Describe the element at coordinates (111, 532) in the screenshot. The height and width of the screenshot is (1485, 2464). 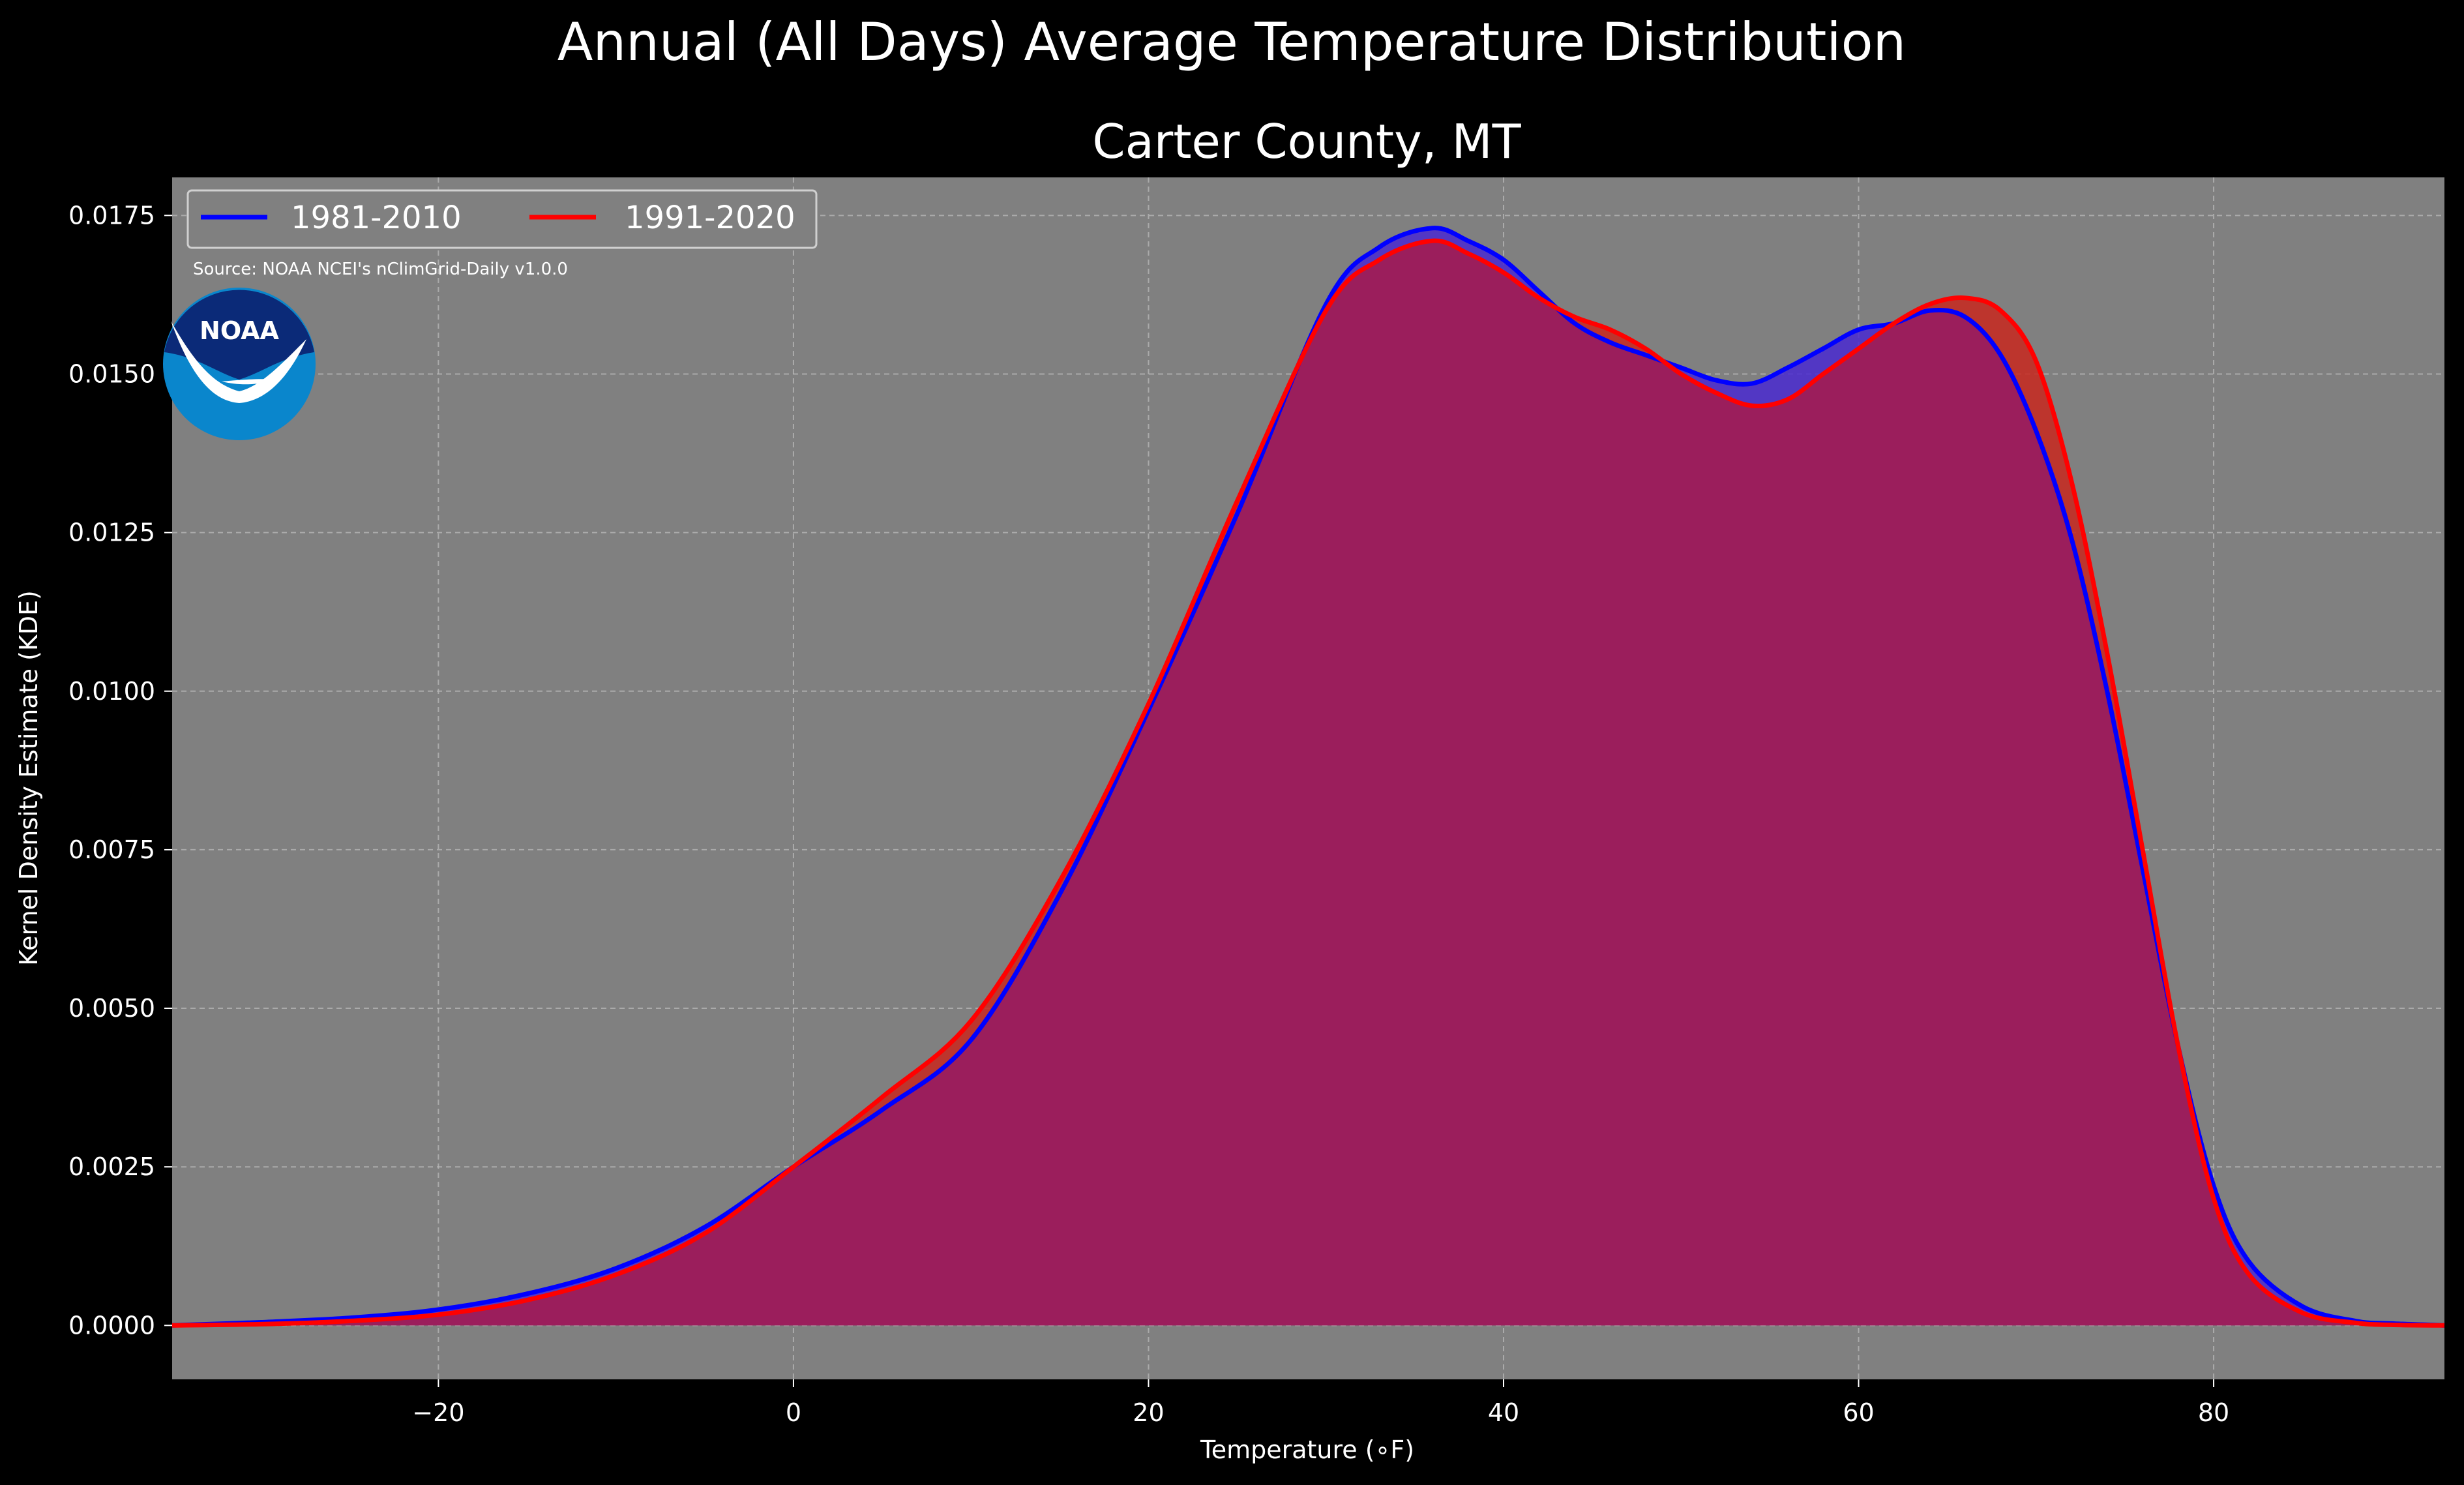
I see `y-tick-label: 0.0125` at that location.